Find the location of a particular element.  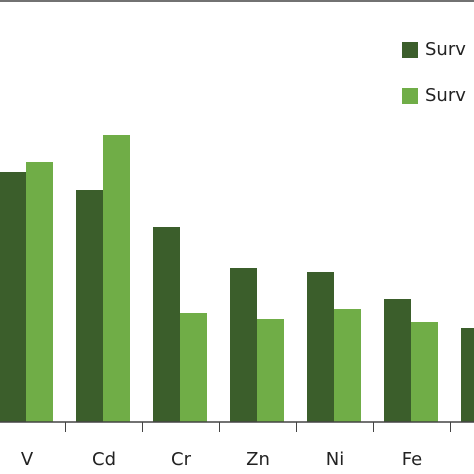

x-tick-label: Ni is located at coordinates (335, 459).